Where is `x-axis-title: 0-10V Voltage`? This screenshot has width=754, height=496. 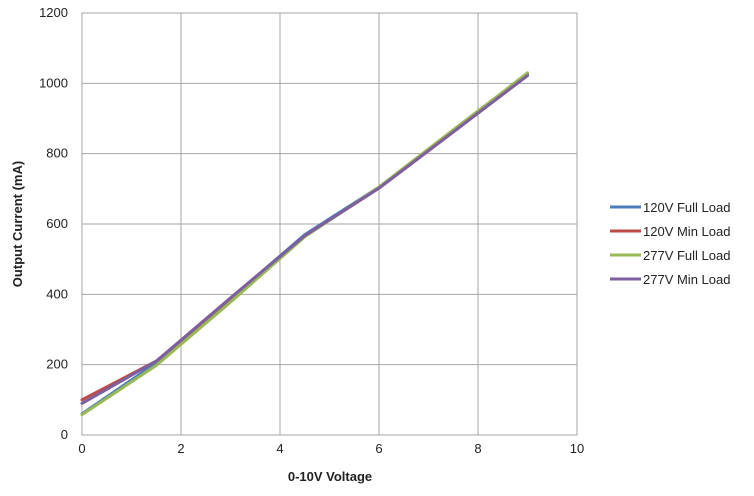 x-axis-title: 0-10V Voltage is located at coordinates (330, 476).